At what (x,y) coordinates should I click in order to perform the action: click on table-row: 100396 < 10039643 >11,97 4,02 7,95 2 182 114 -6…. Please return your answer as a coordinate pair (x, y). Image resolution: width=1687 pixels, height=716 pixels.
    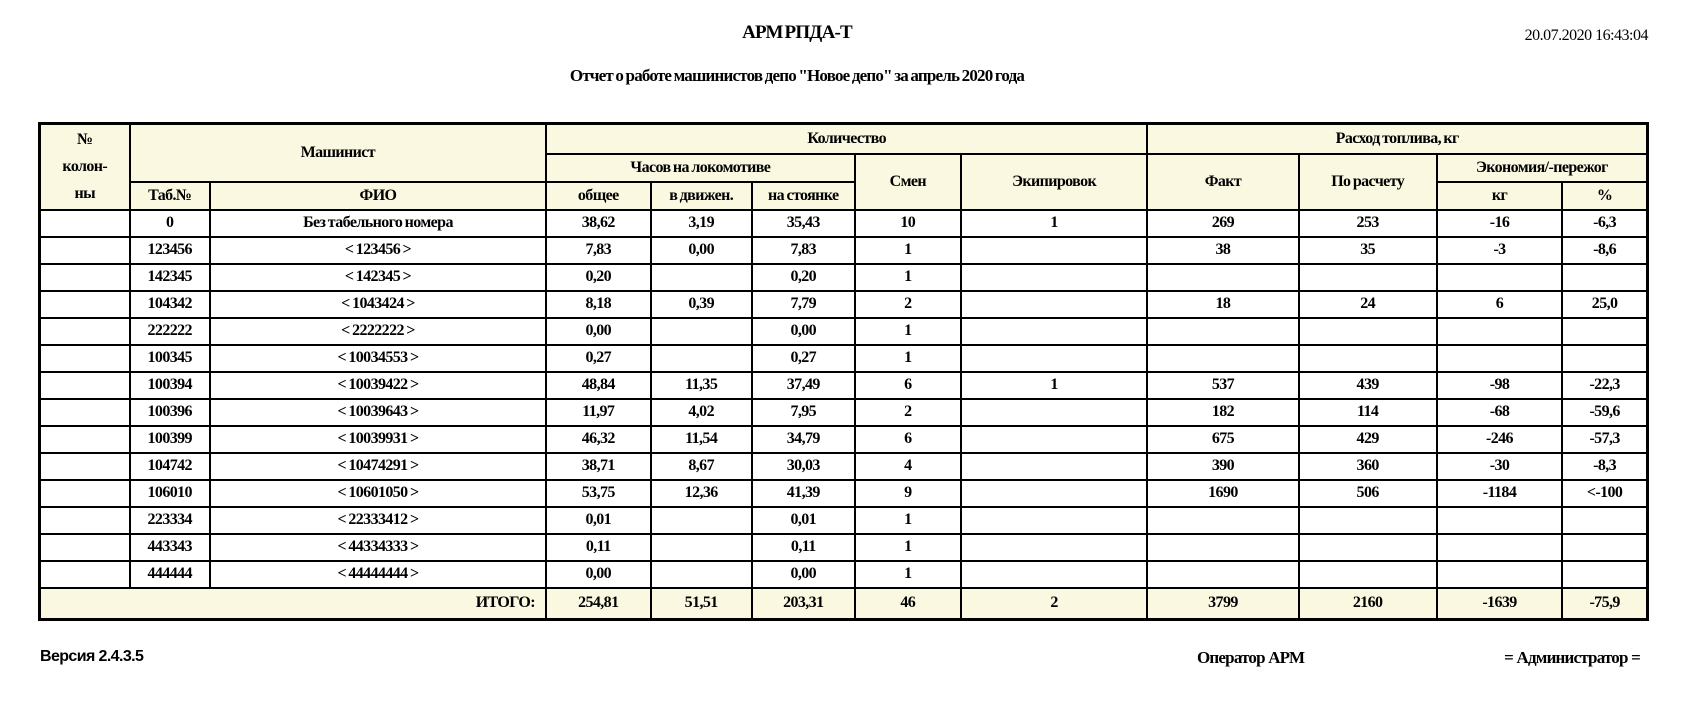
    Looking at the image, I should click on (843, 412).